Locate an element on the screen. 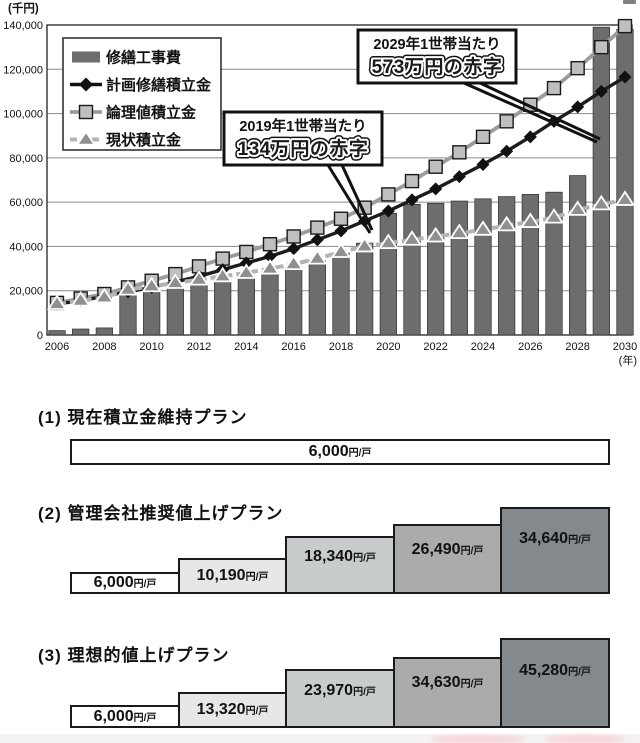 The height and width of the screenshot is (743, 640). bar-2016 is located at coordinates (294, 301).